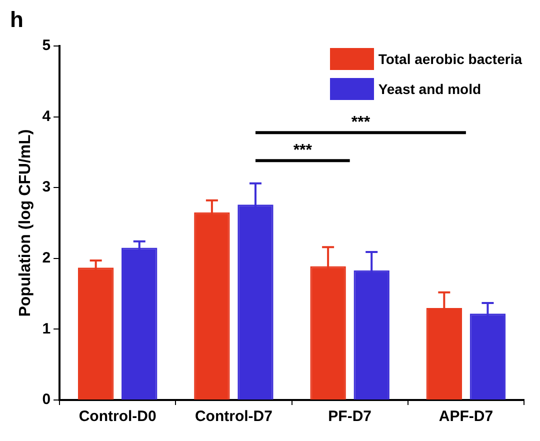  Describe the element at coordinates (466, 417) in the screenshot. I see `x-tick-label: APF-D7` at that location.